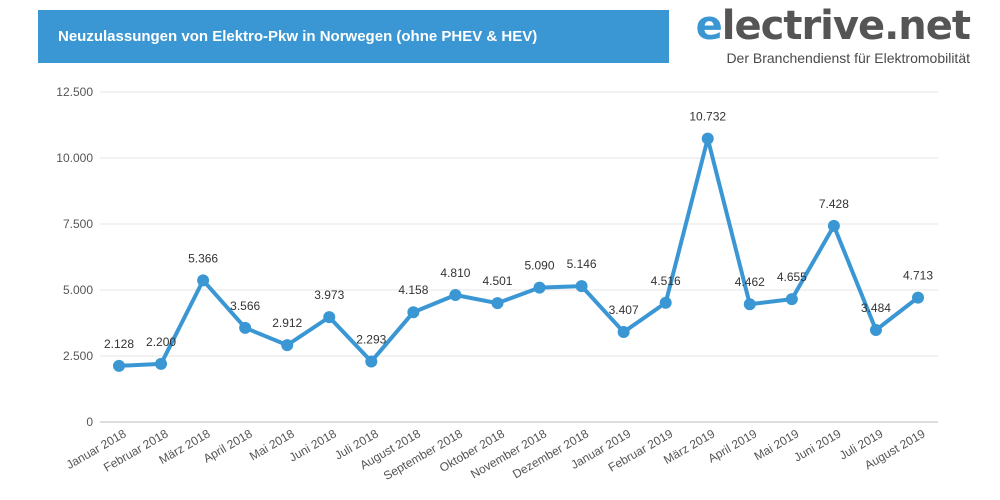  I want to click on x-tick-label: Juni 2018, so click(313, 445).